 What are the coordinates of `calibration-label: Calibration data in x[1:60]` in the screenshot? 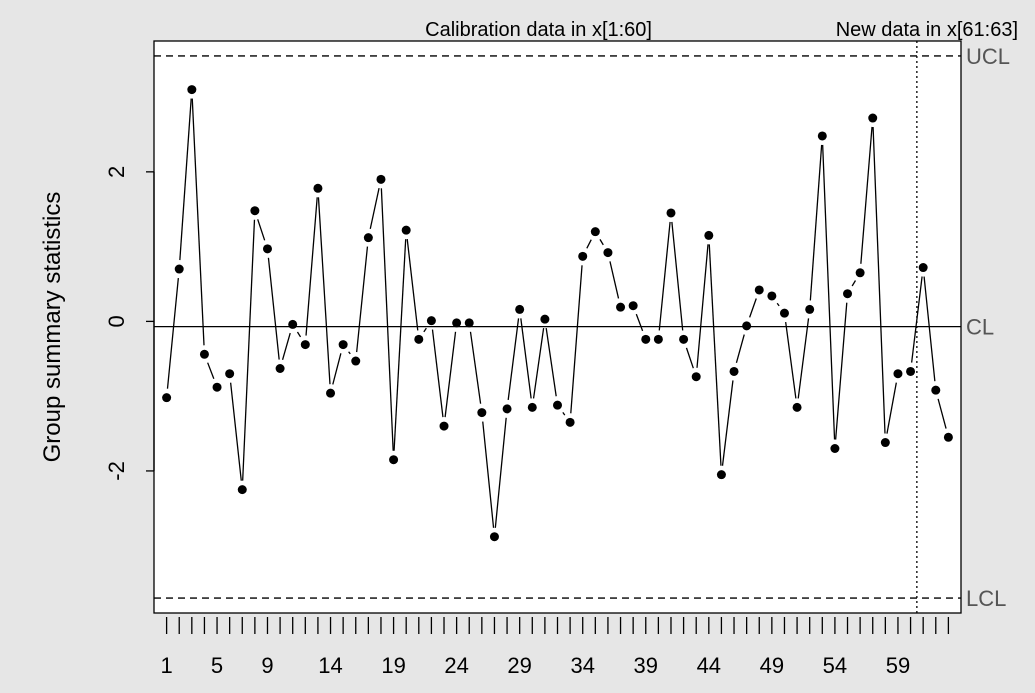 It's located at (538, 30).